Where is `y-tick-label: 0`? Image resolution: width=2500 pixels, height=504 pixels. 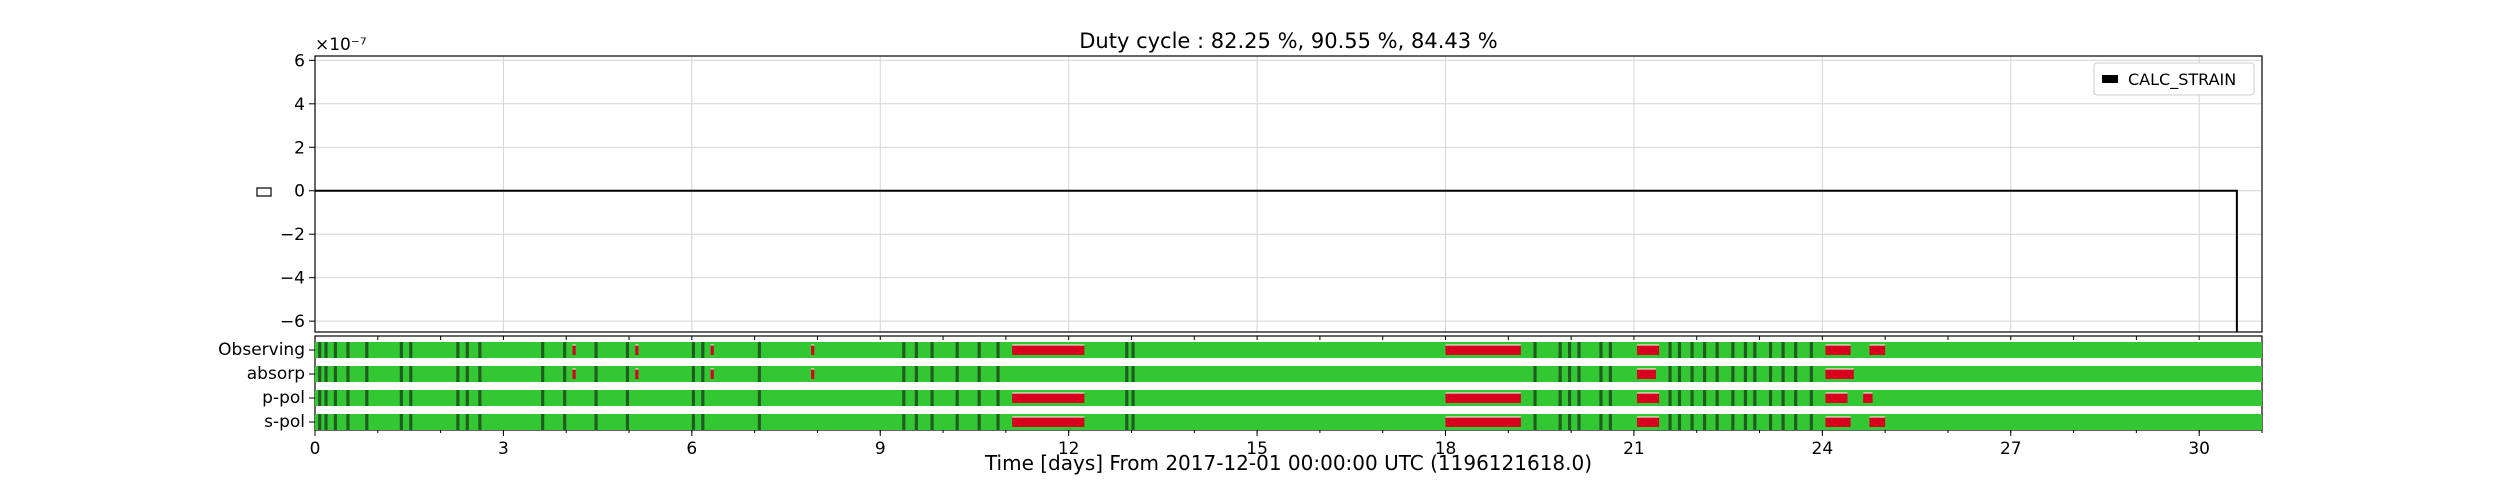
y-tick-label: 0 is located at coordinates (299, 192).